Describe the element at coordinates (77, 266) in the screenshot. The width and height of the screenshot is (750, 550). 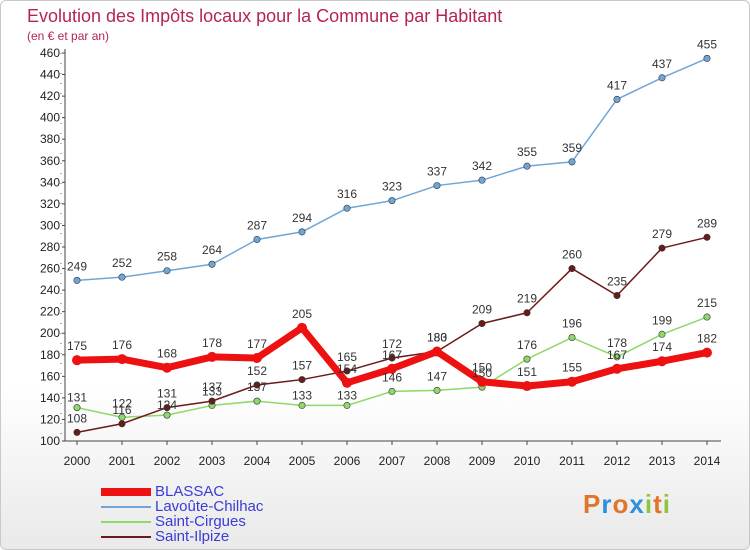
I see `data-label: 249` at that location.